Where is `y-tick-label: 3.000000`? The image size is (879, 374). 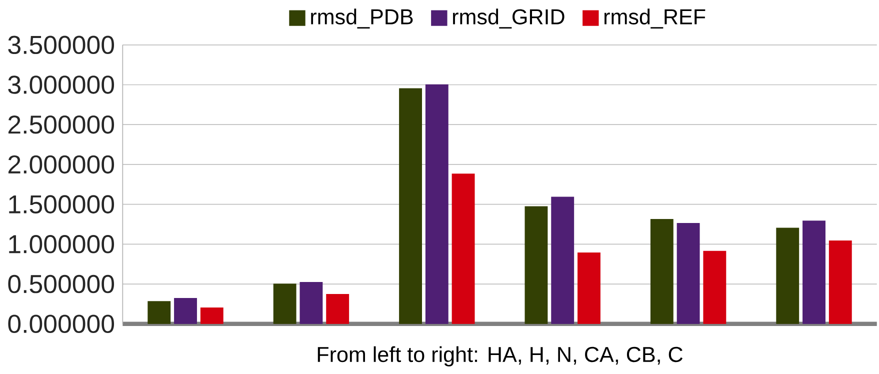 y-tick-label: 3.000000 is located at coordinates (61, 85).